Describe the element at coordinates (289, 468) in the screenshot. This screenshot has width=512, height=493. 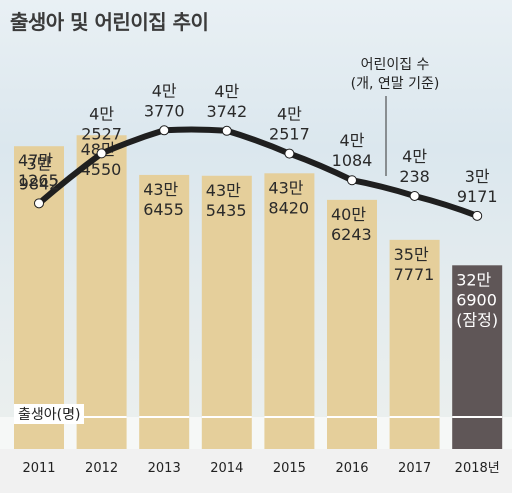
I see `x-tick-label: 2015` at that location.